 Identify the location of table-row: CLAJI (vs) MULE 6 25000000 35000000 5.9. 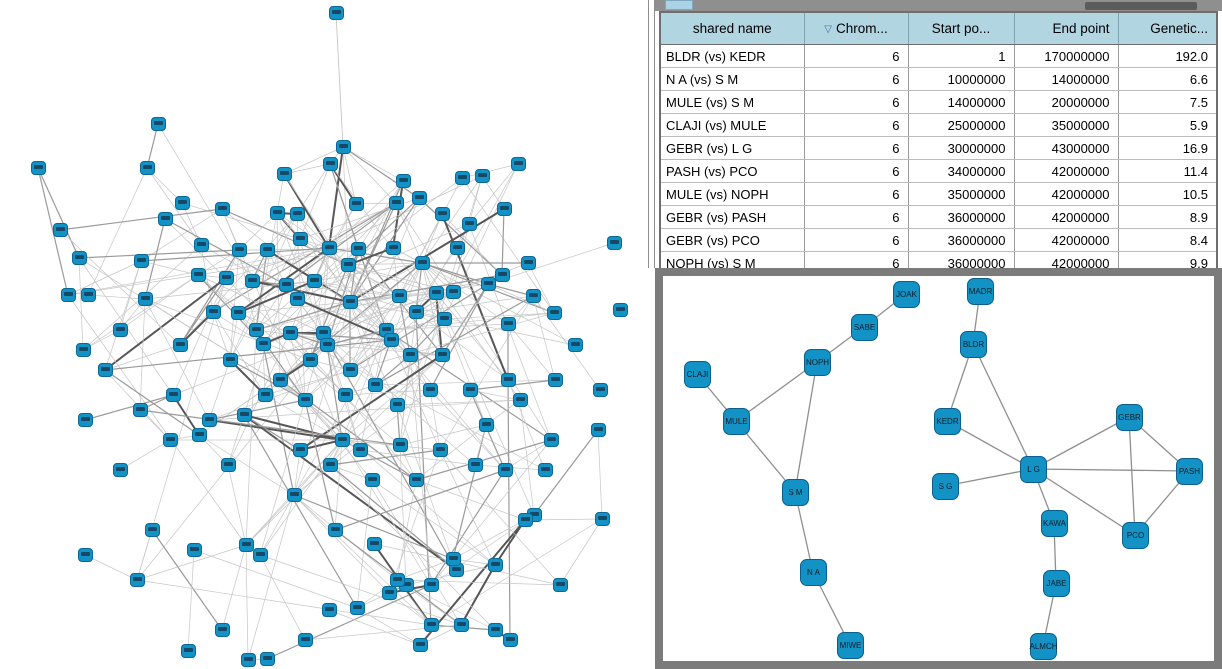
(939, 125).